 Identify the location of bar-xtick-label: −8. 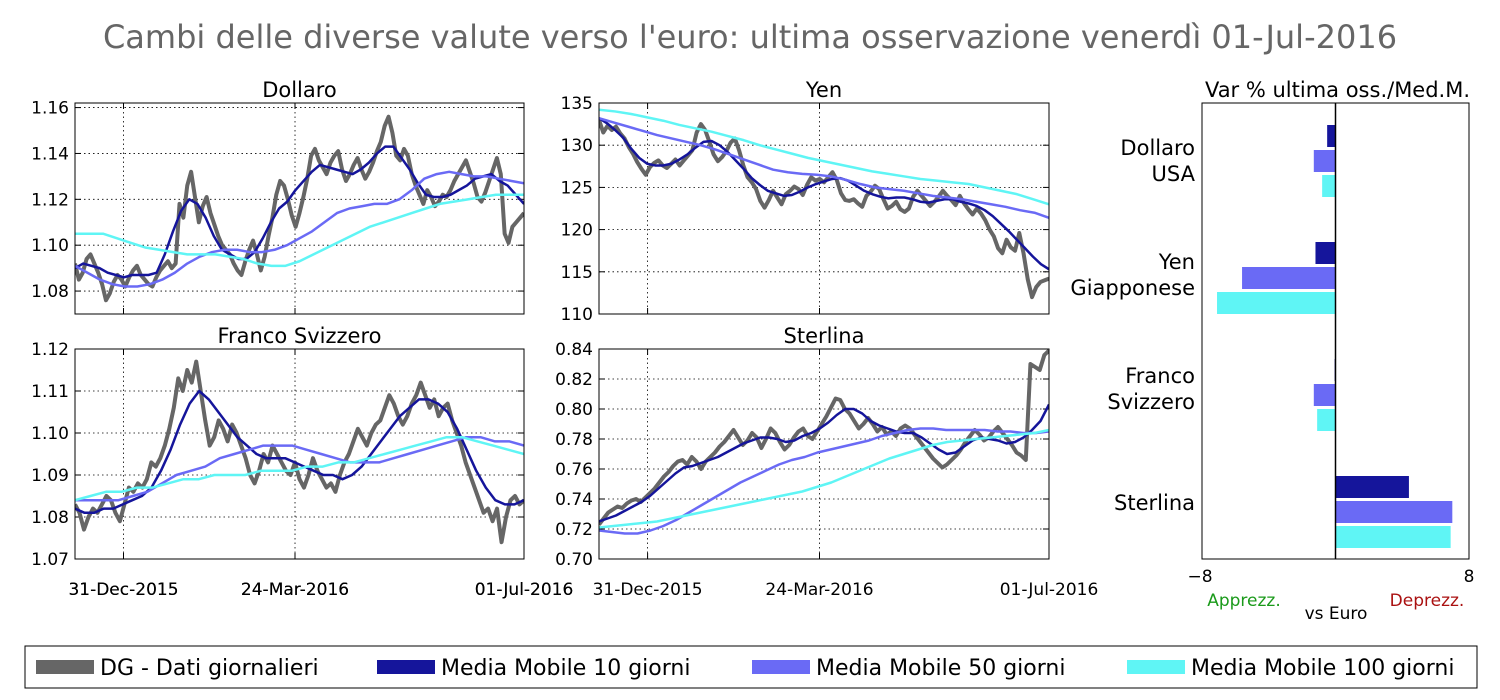
(1199, 577).